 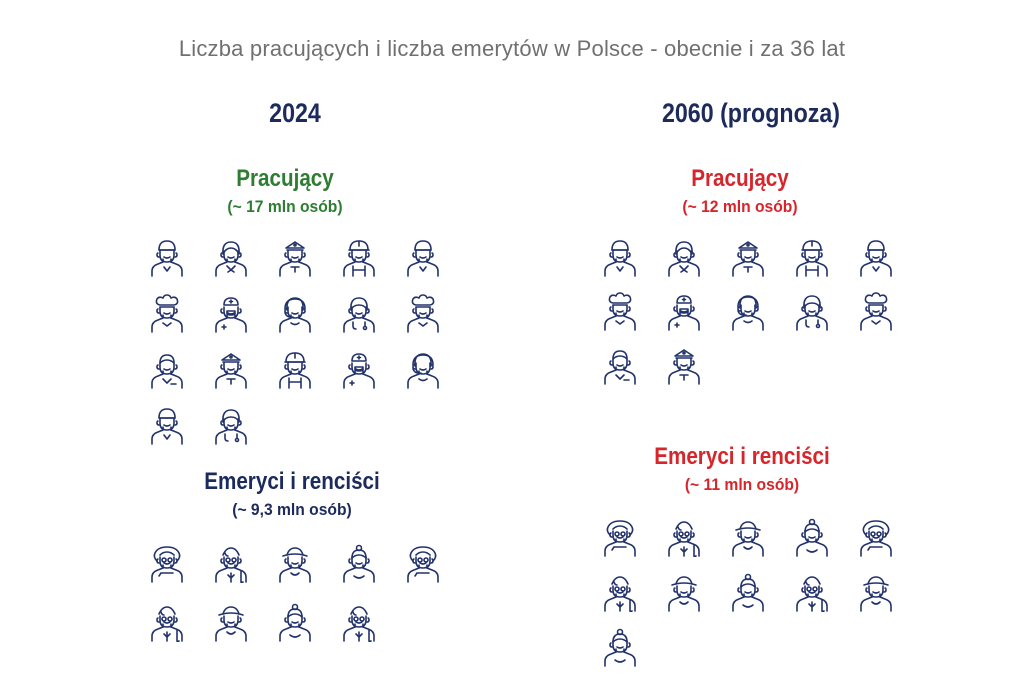 I want to click on group-retirees-2024-title: Emeryci i renciści, so click(x=292, y=481).